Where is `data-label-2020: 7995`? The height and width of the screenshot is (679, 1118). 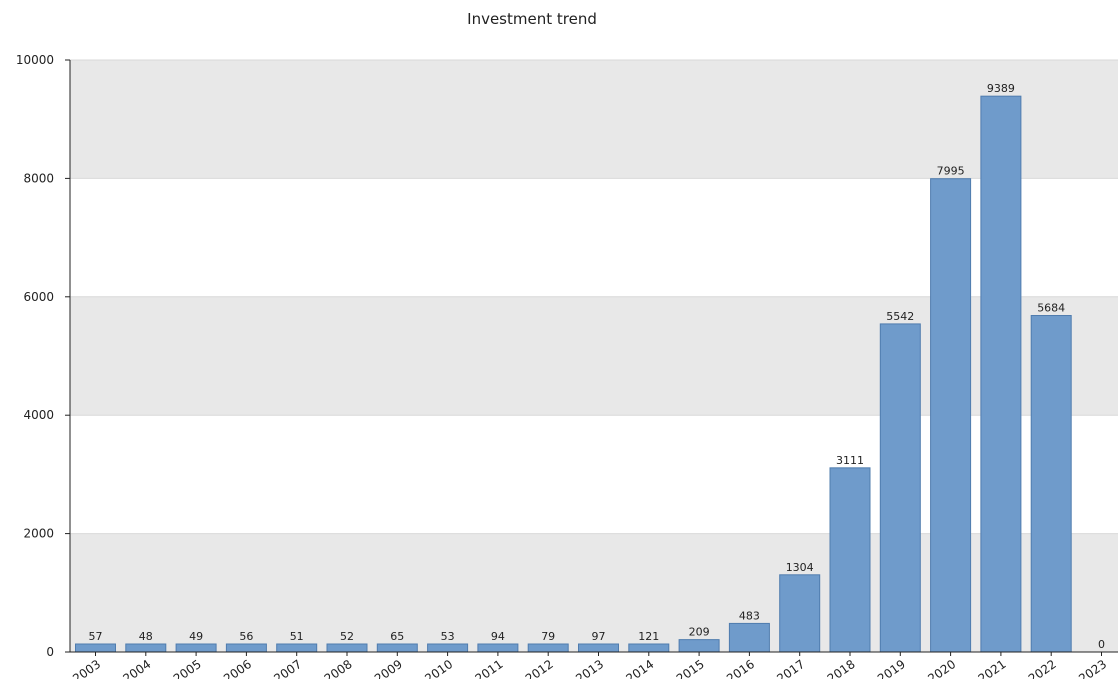 data-label-2020: 7995 is located at coordinates (951, 171).